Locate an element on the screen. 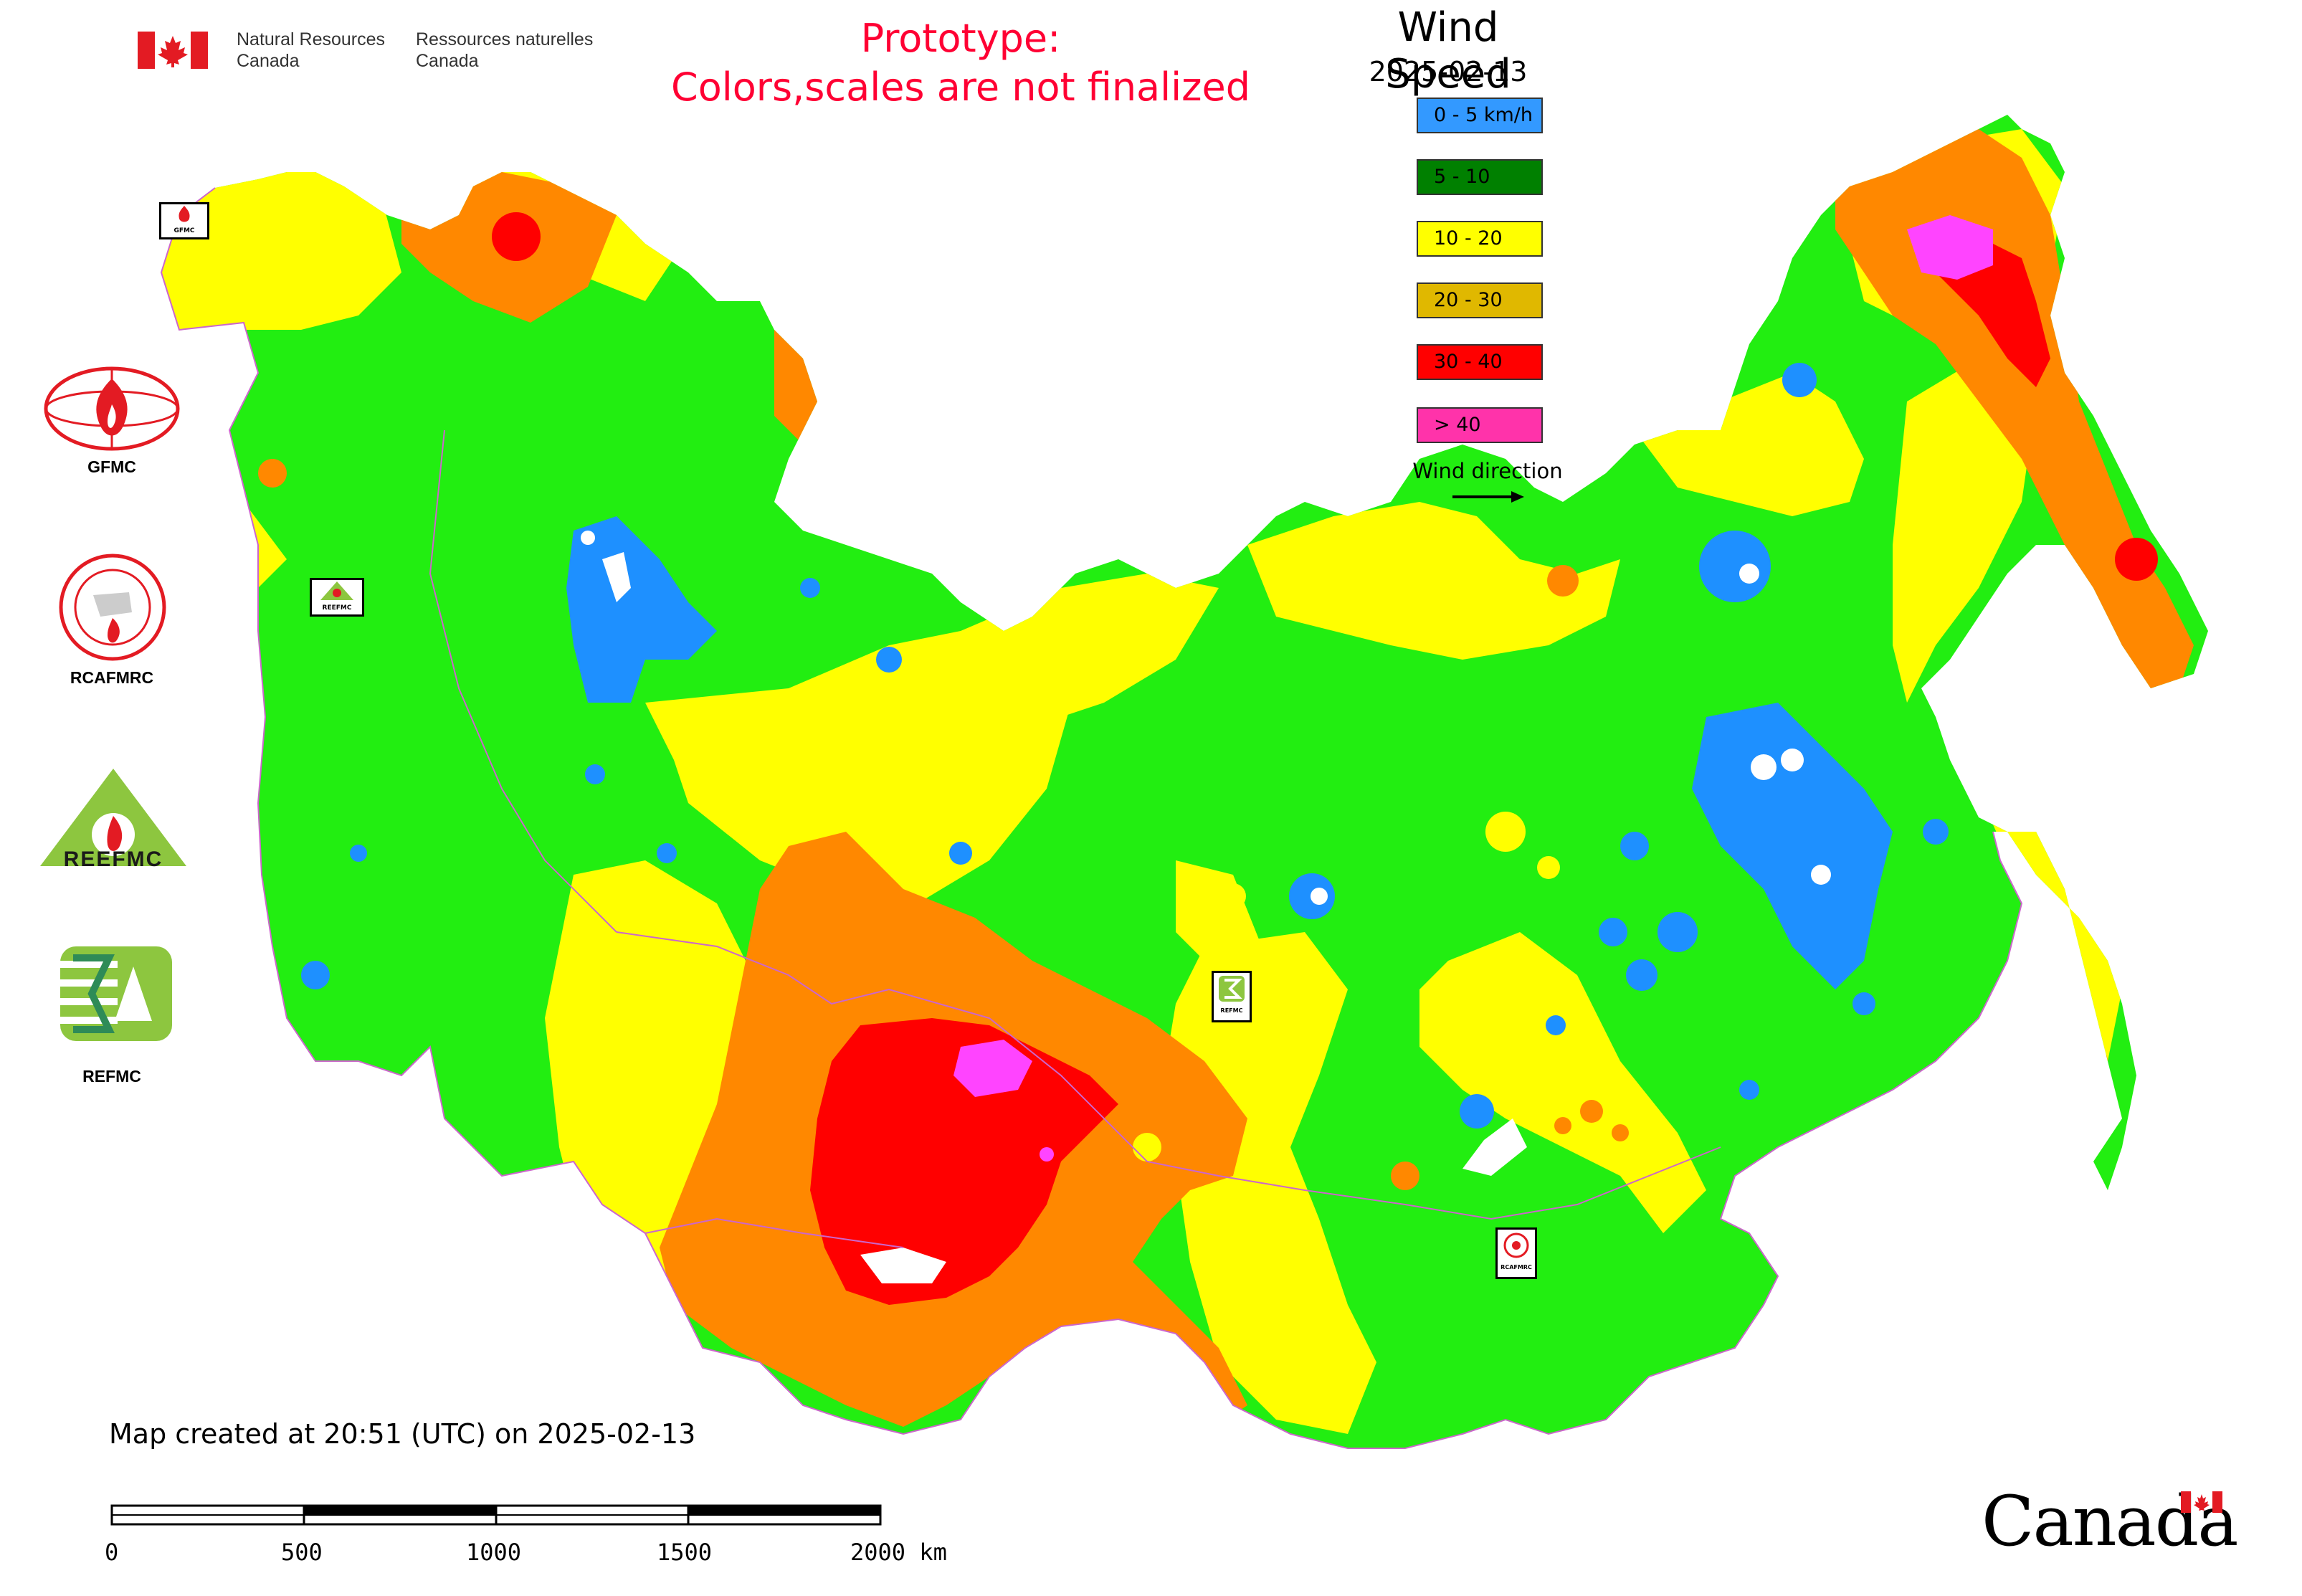 This screenshot has width=2302, height=1596. wordmark-flag-icon is located at coordinates (2201, 1502).